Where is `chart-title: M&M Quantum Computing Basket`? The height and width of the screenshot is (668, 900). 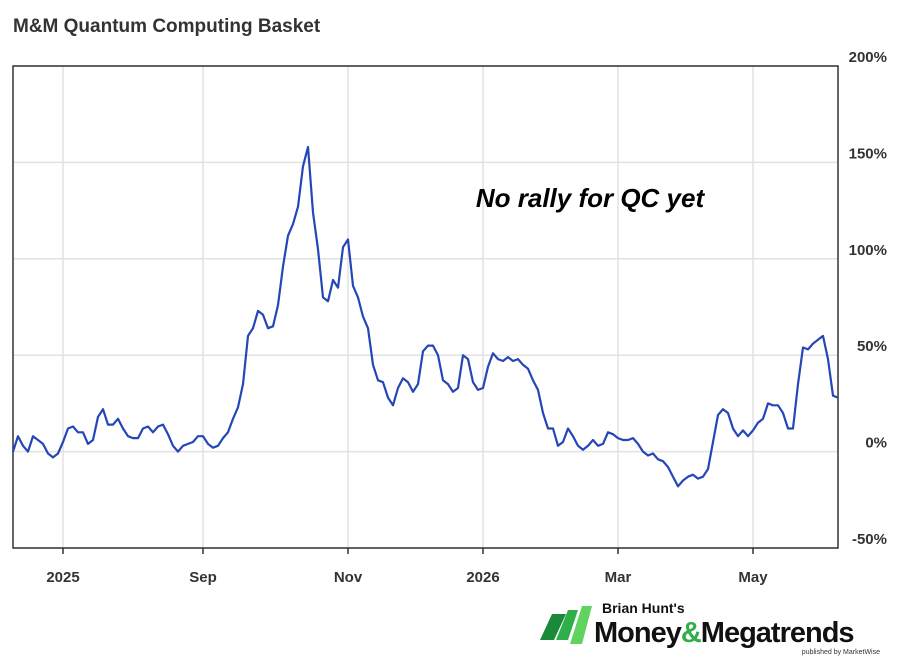
chart-title: M&M Quantum Computing Basket is located at coordinates (167, 26).